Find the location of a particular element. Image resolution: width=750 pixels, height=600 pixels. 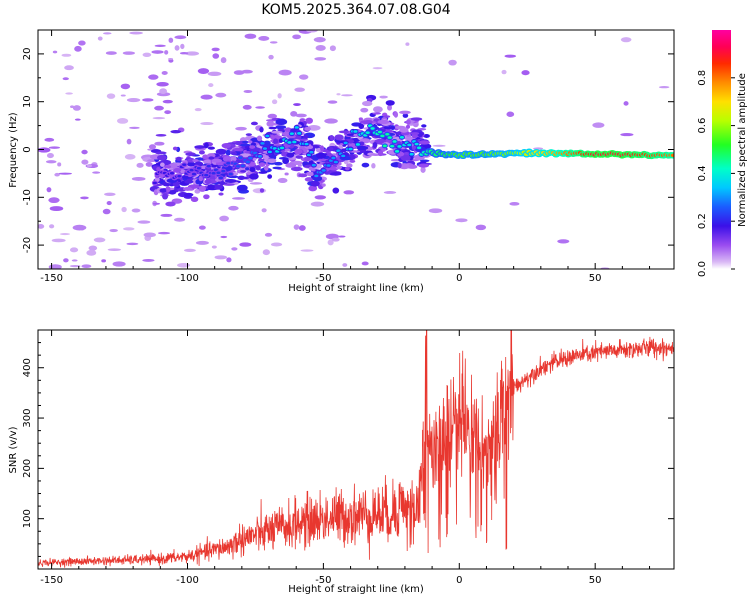

snr-y-tick-label: 100 is located at coordinates (27, 518).